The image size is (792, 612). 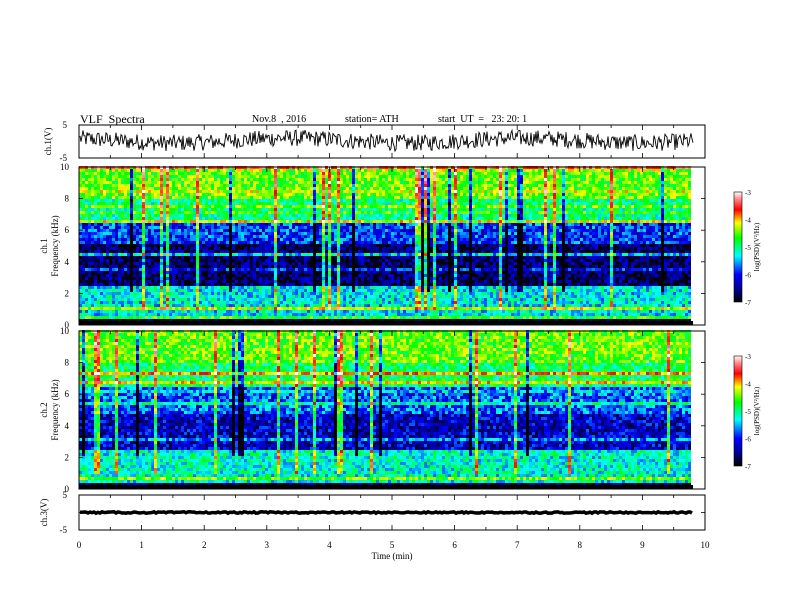 What do you see at coordinates (44, 245) in the screenshot?
I see `ch1-spectrogram-ylabel: ch.1` at bounding box center [44, 245].